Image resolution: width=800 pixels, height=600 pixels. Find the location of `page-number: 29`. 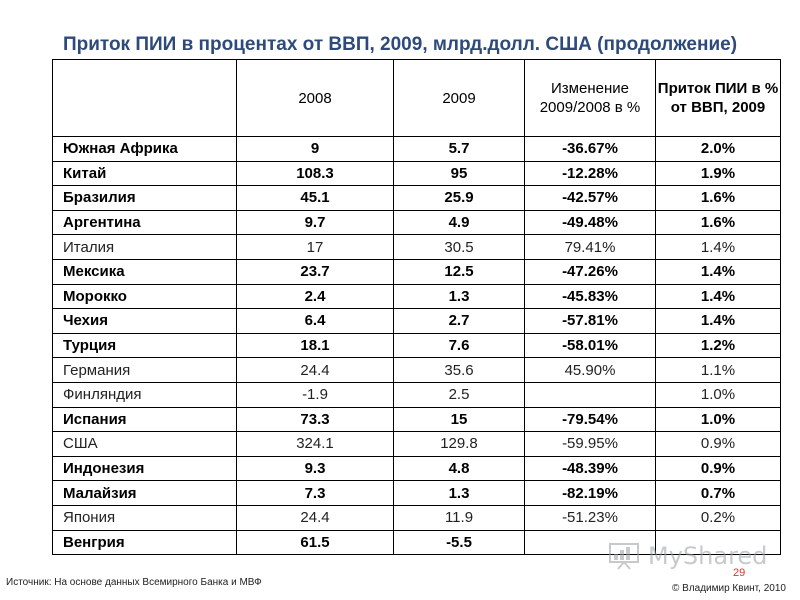

page-number: 29 is located at coordinates (739, 573).